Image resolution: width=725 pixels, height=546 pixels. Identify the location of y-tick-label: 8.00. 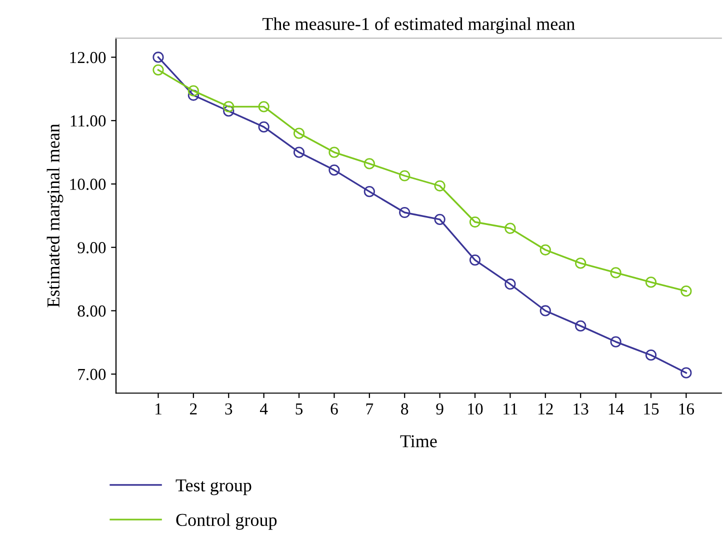
(92, 311).